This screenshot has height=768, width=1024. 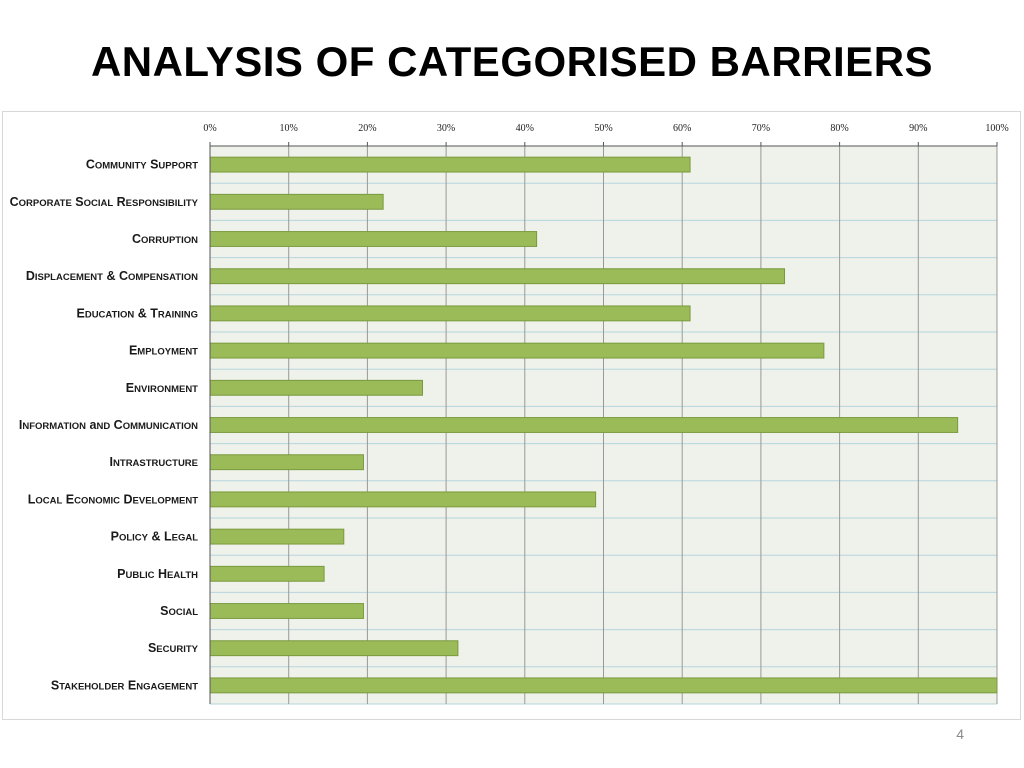 I want to click on x-tick-label: 30%, so click(x=446, y=128).